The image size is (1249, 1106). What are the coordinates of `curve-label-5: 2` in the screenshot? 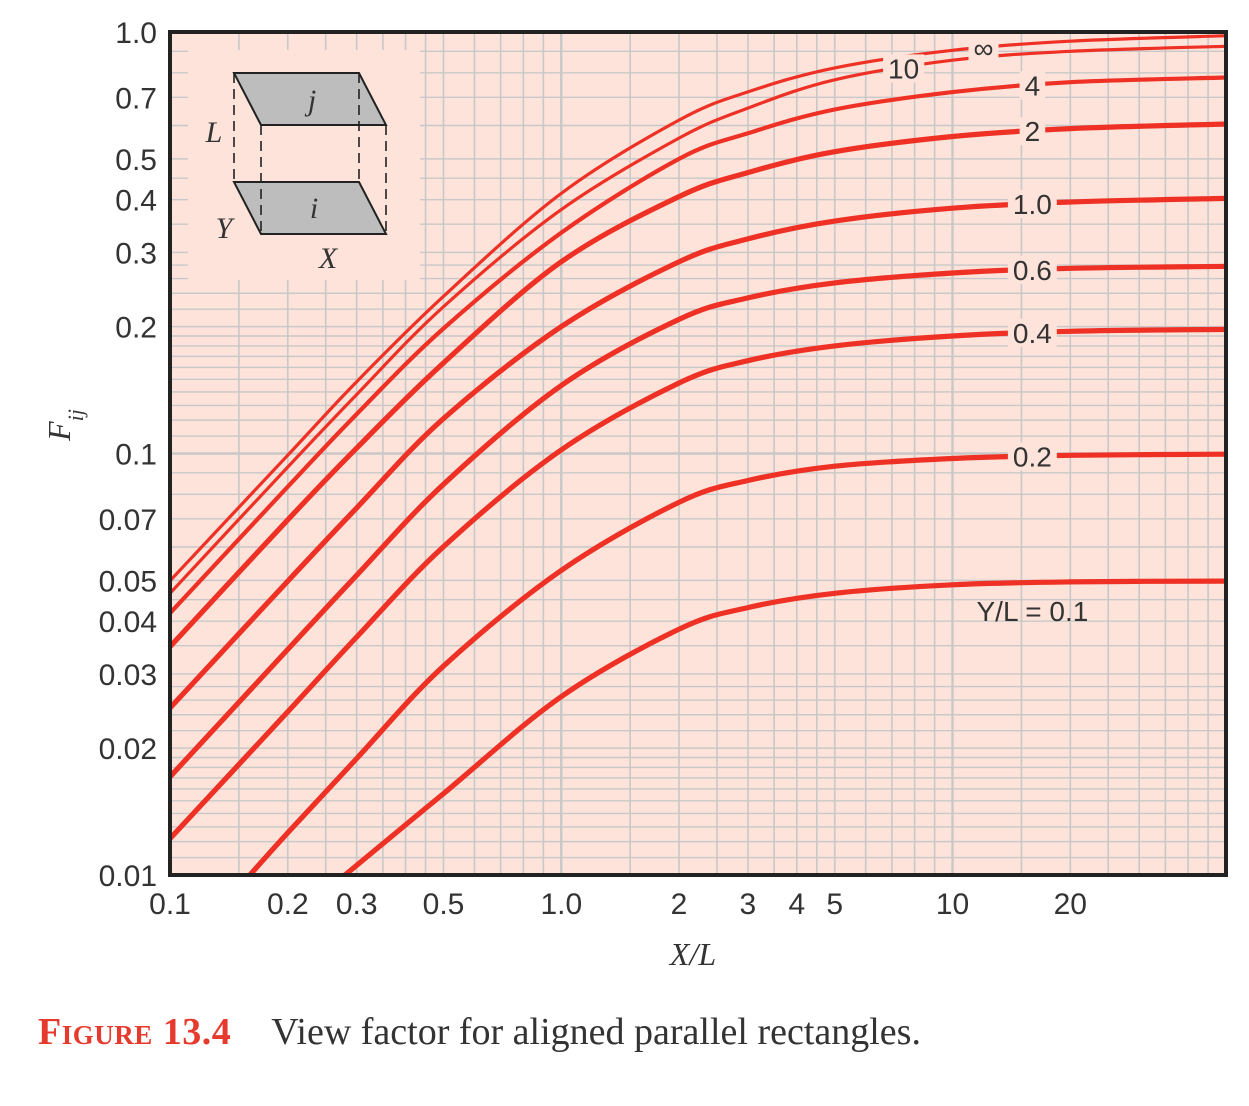 It's located at (1033, 131).